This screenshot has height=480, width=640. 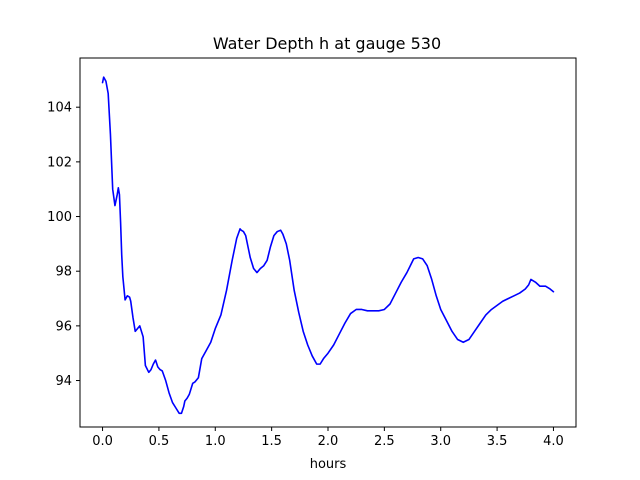 I want to click on x-tick-label: 3.0, so click(x=440, y=441).